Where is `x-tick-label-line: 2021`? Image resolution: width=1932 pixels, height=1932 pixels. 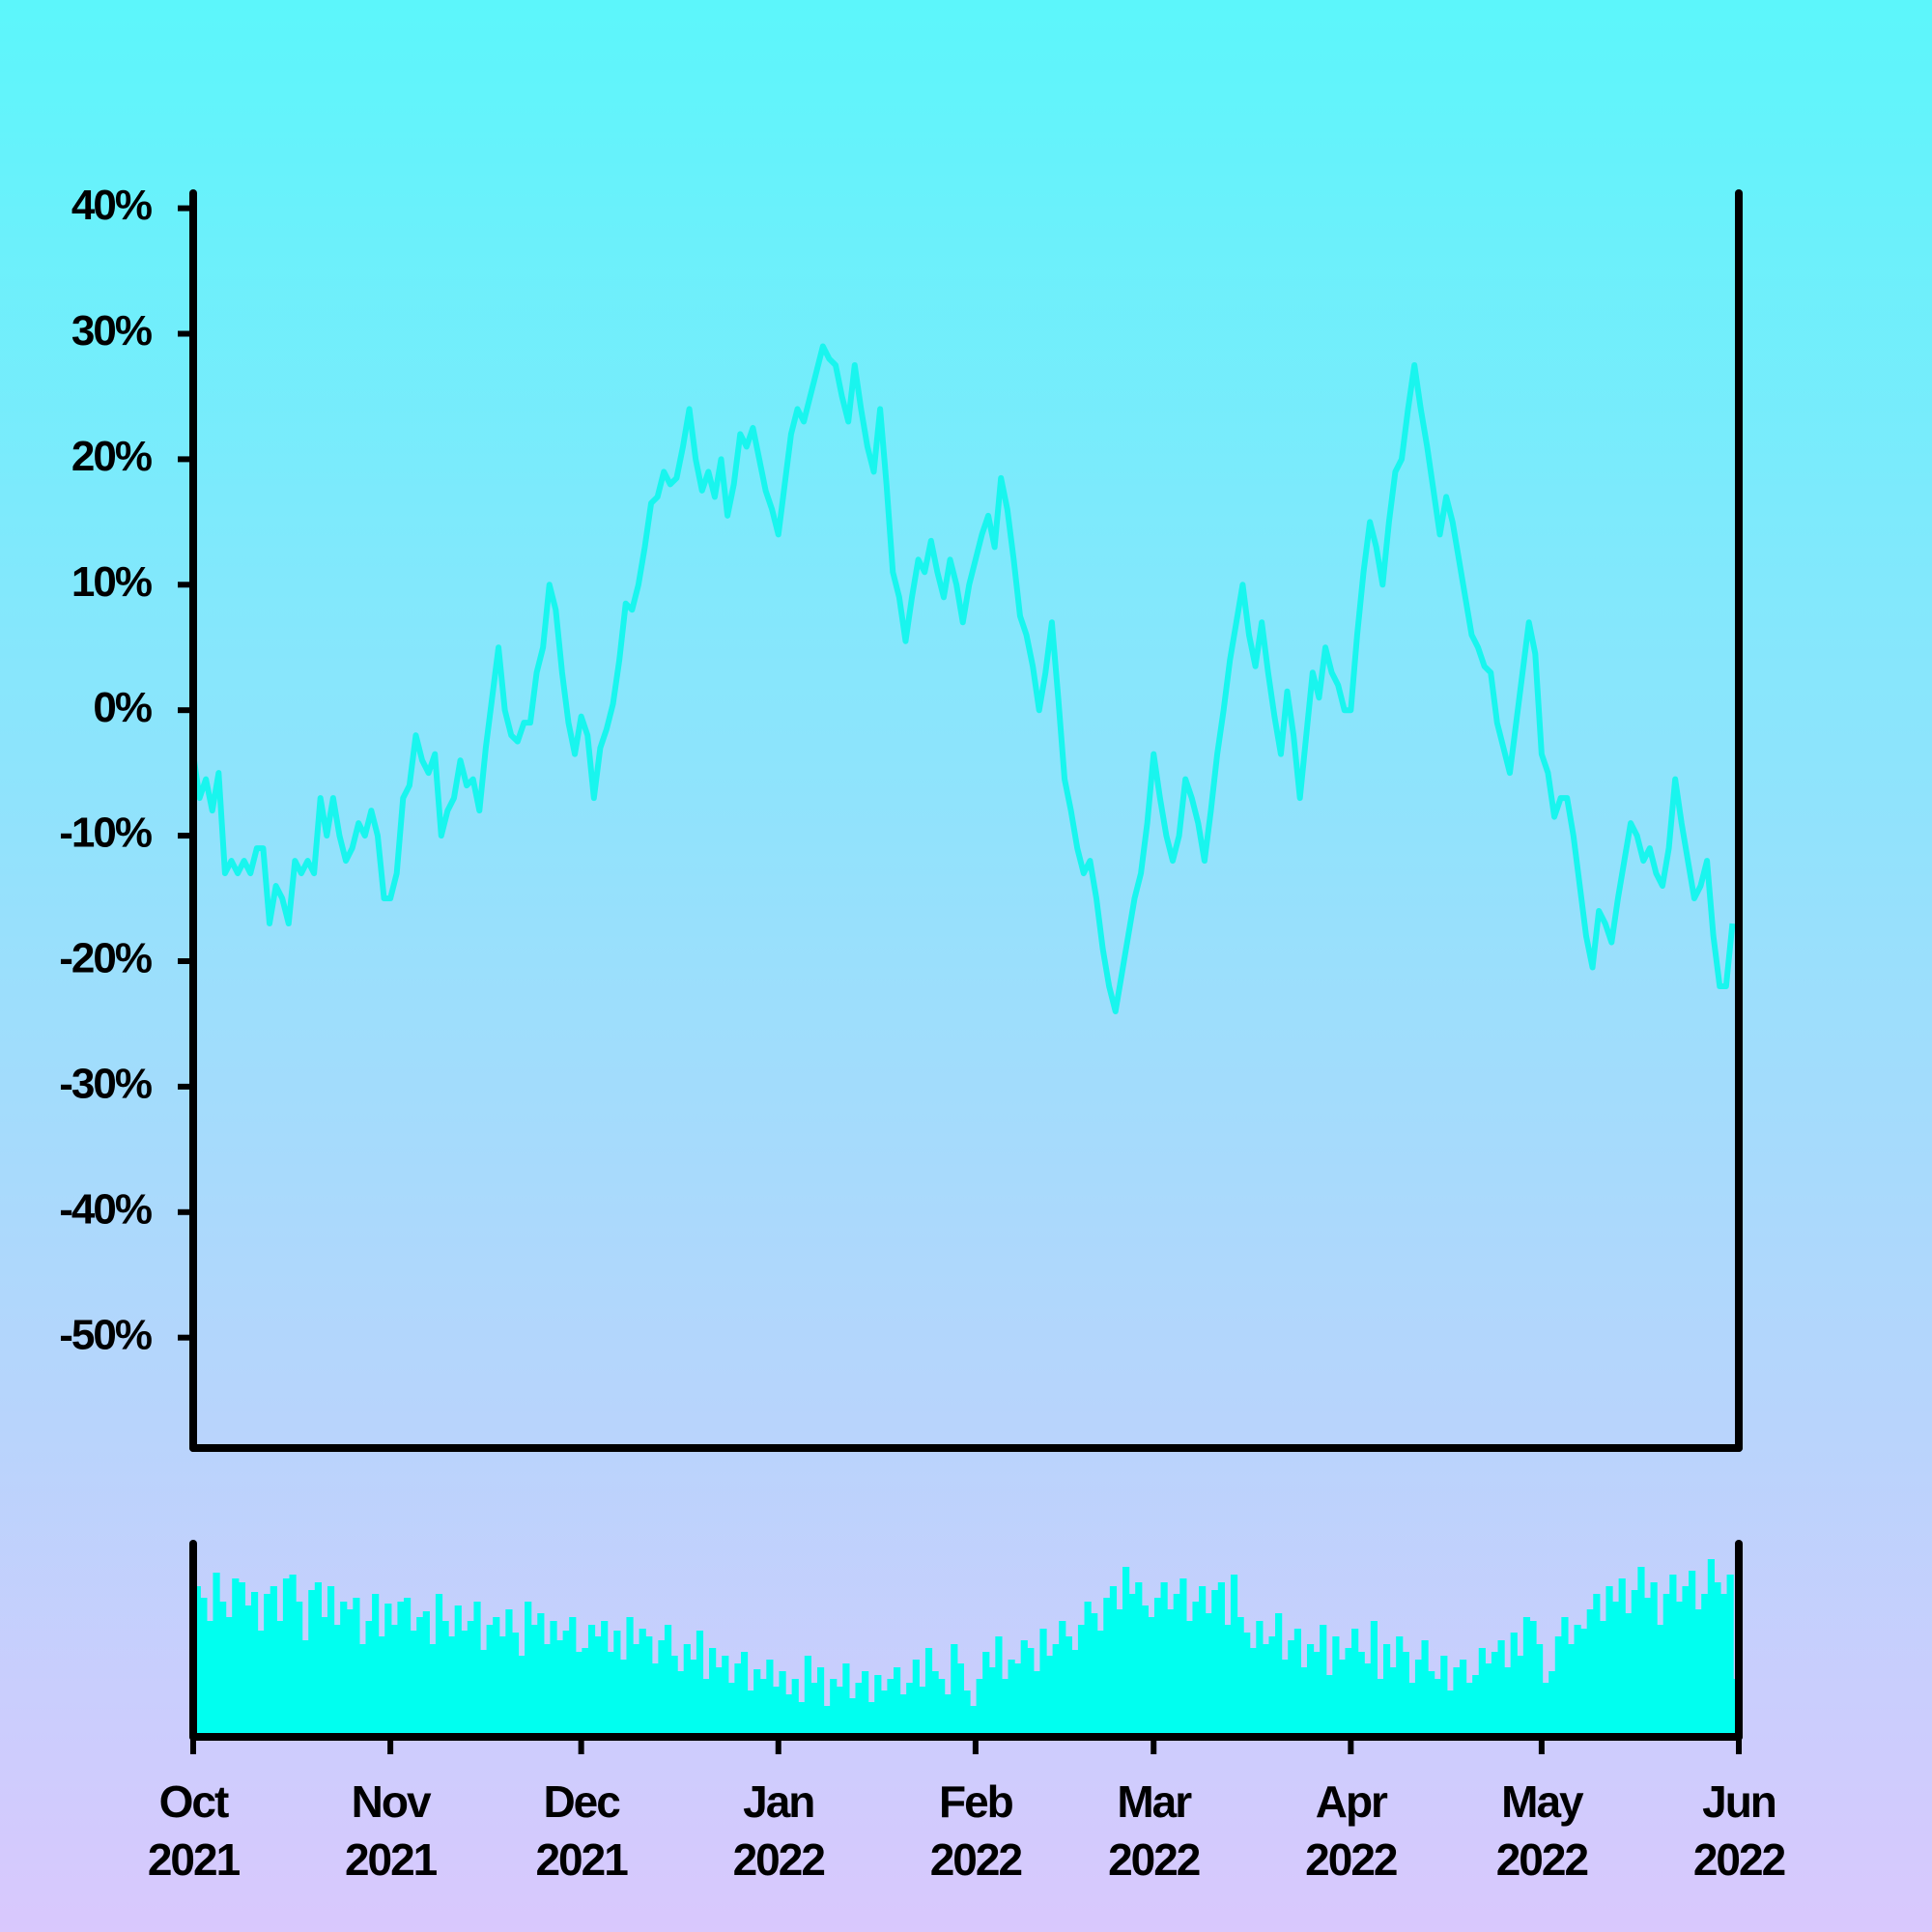
x-tick-label-line: 2021 is located at coordinates (194, 1859).